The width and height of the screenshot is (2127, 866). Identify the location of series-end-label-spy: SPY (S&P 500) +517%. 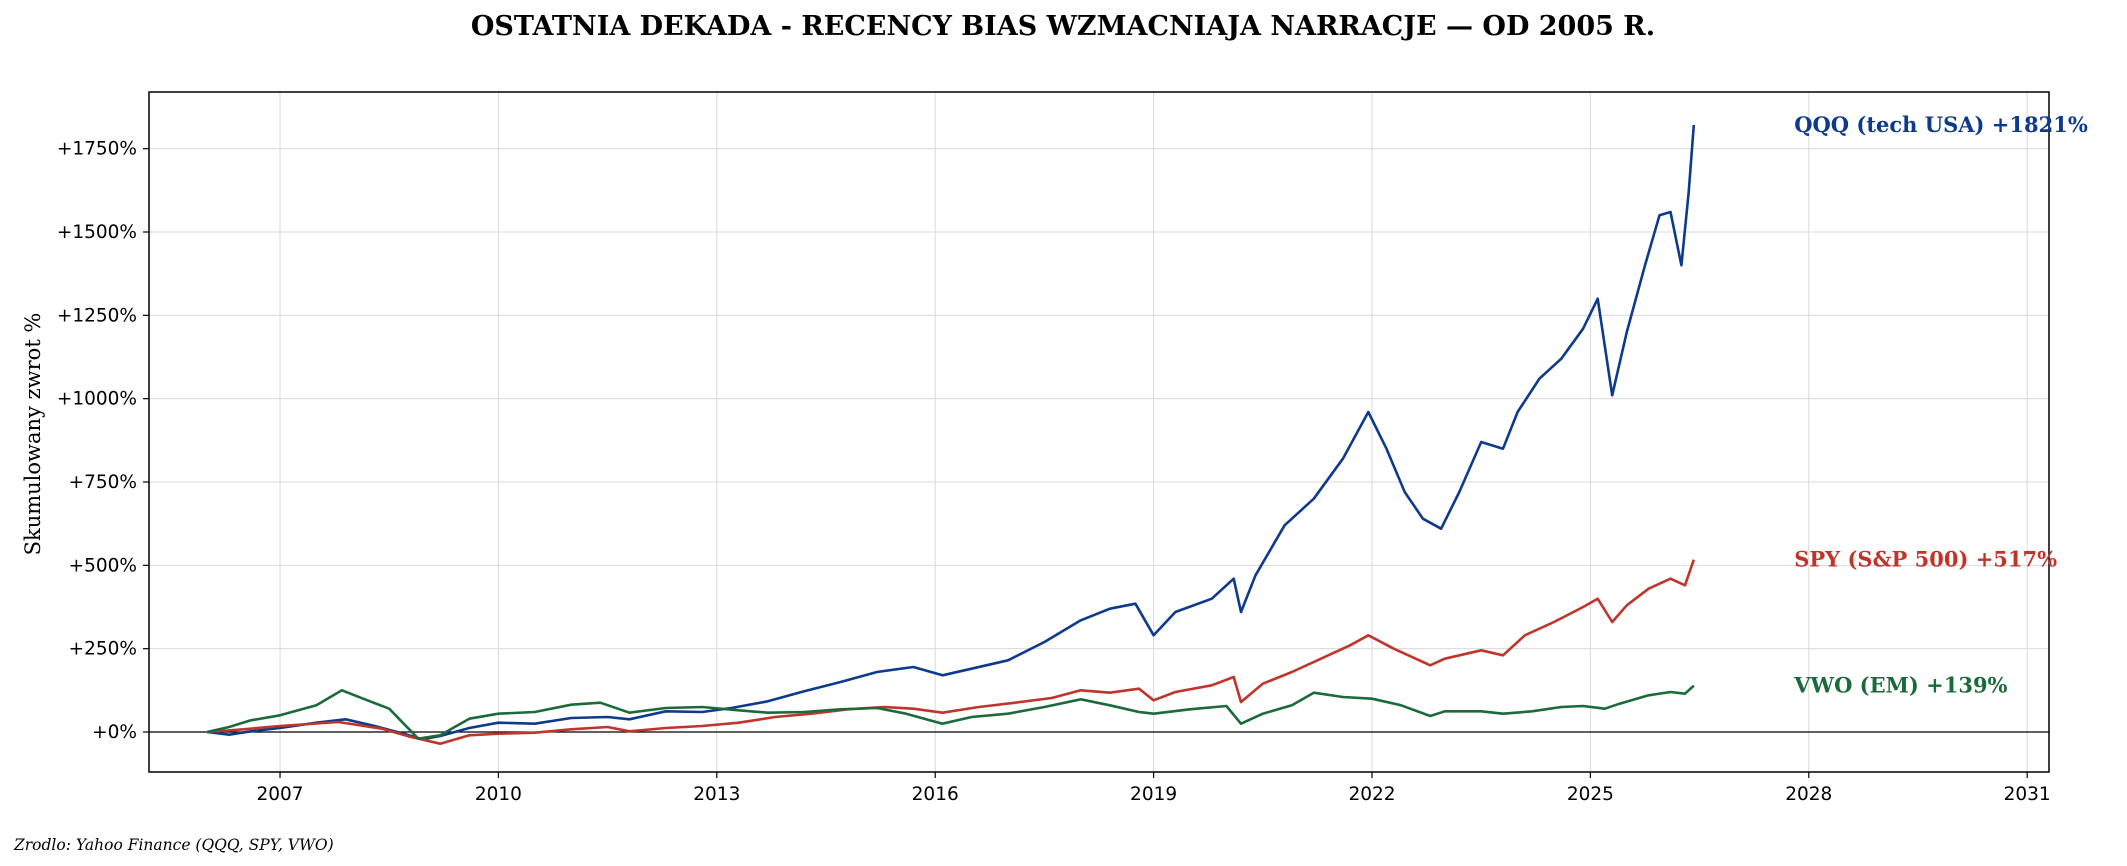
(1925, 559).